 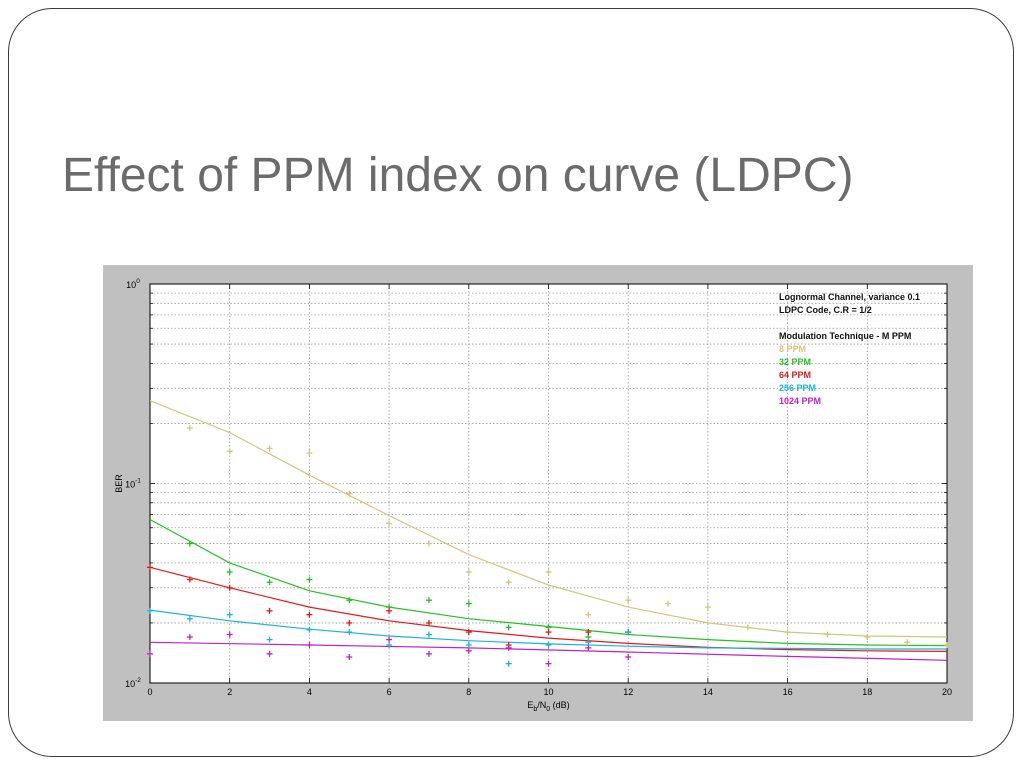 What do you see at coordinates (468, 692) in the screenshot?
I see `x-tick-label: 8` at bounding box center [468, 692].